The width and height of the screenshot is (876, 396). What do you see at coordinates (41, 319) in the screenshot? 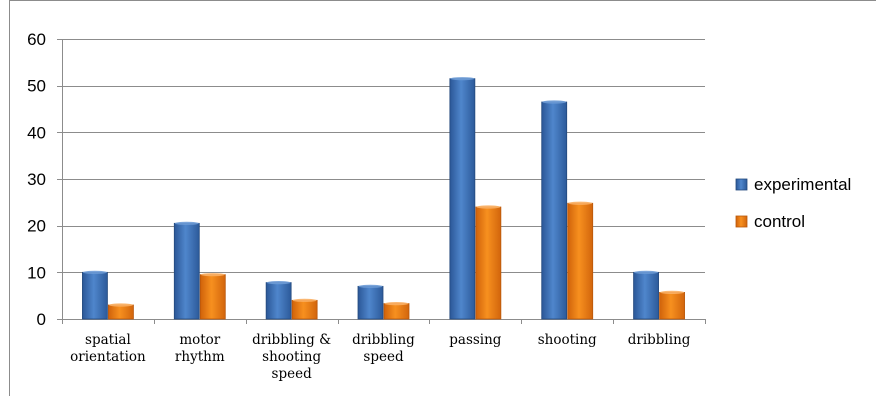
I see `y-tick-label: 0` at bounding box center [41, 319].